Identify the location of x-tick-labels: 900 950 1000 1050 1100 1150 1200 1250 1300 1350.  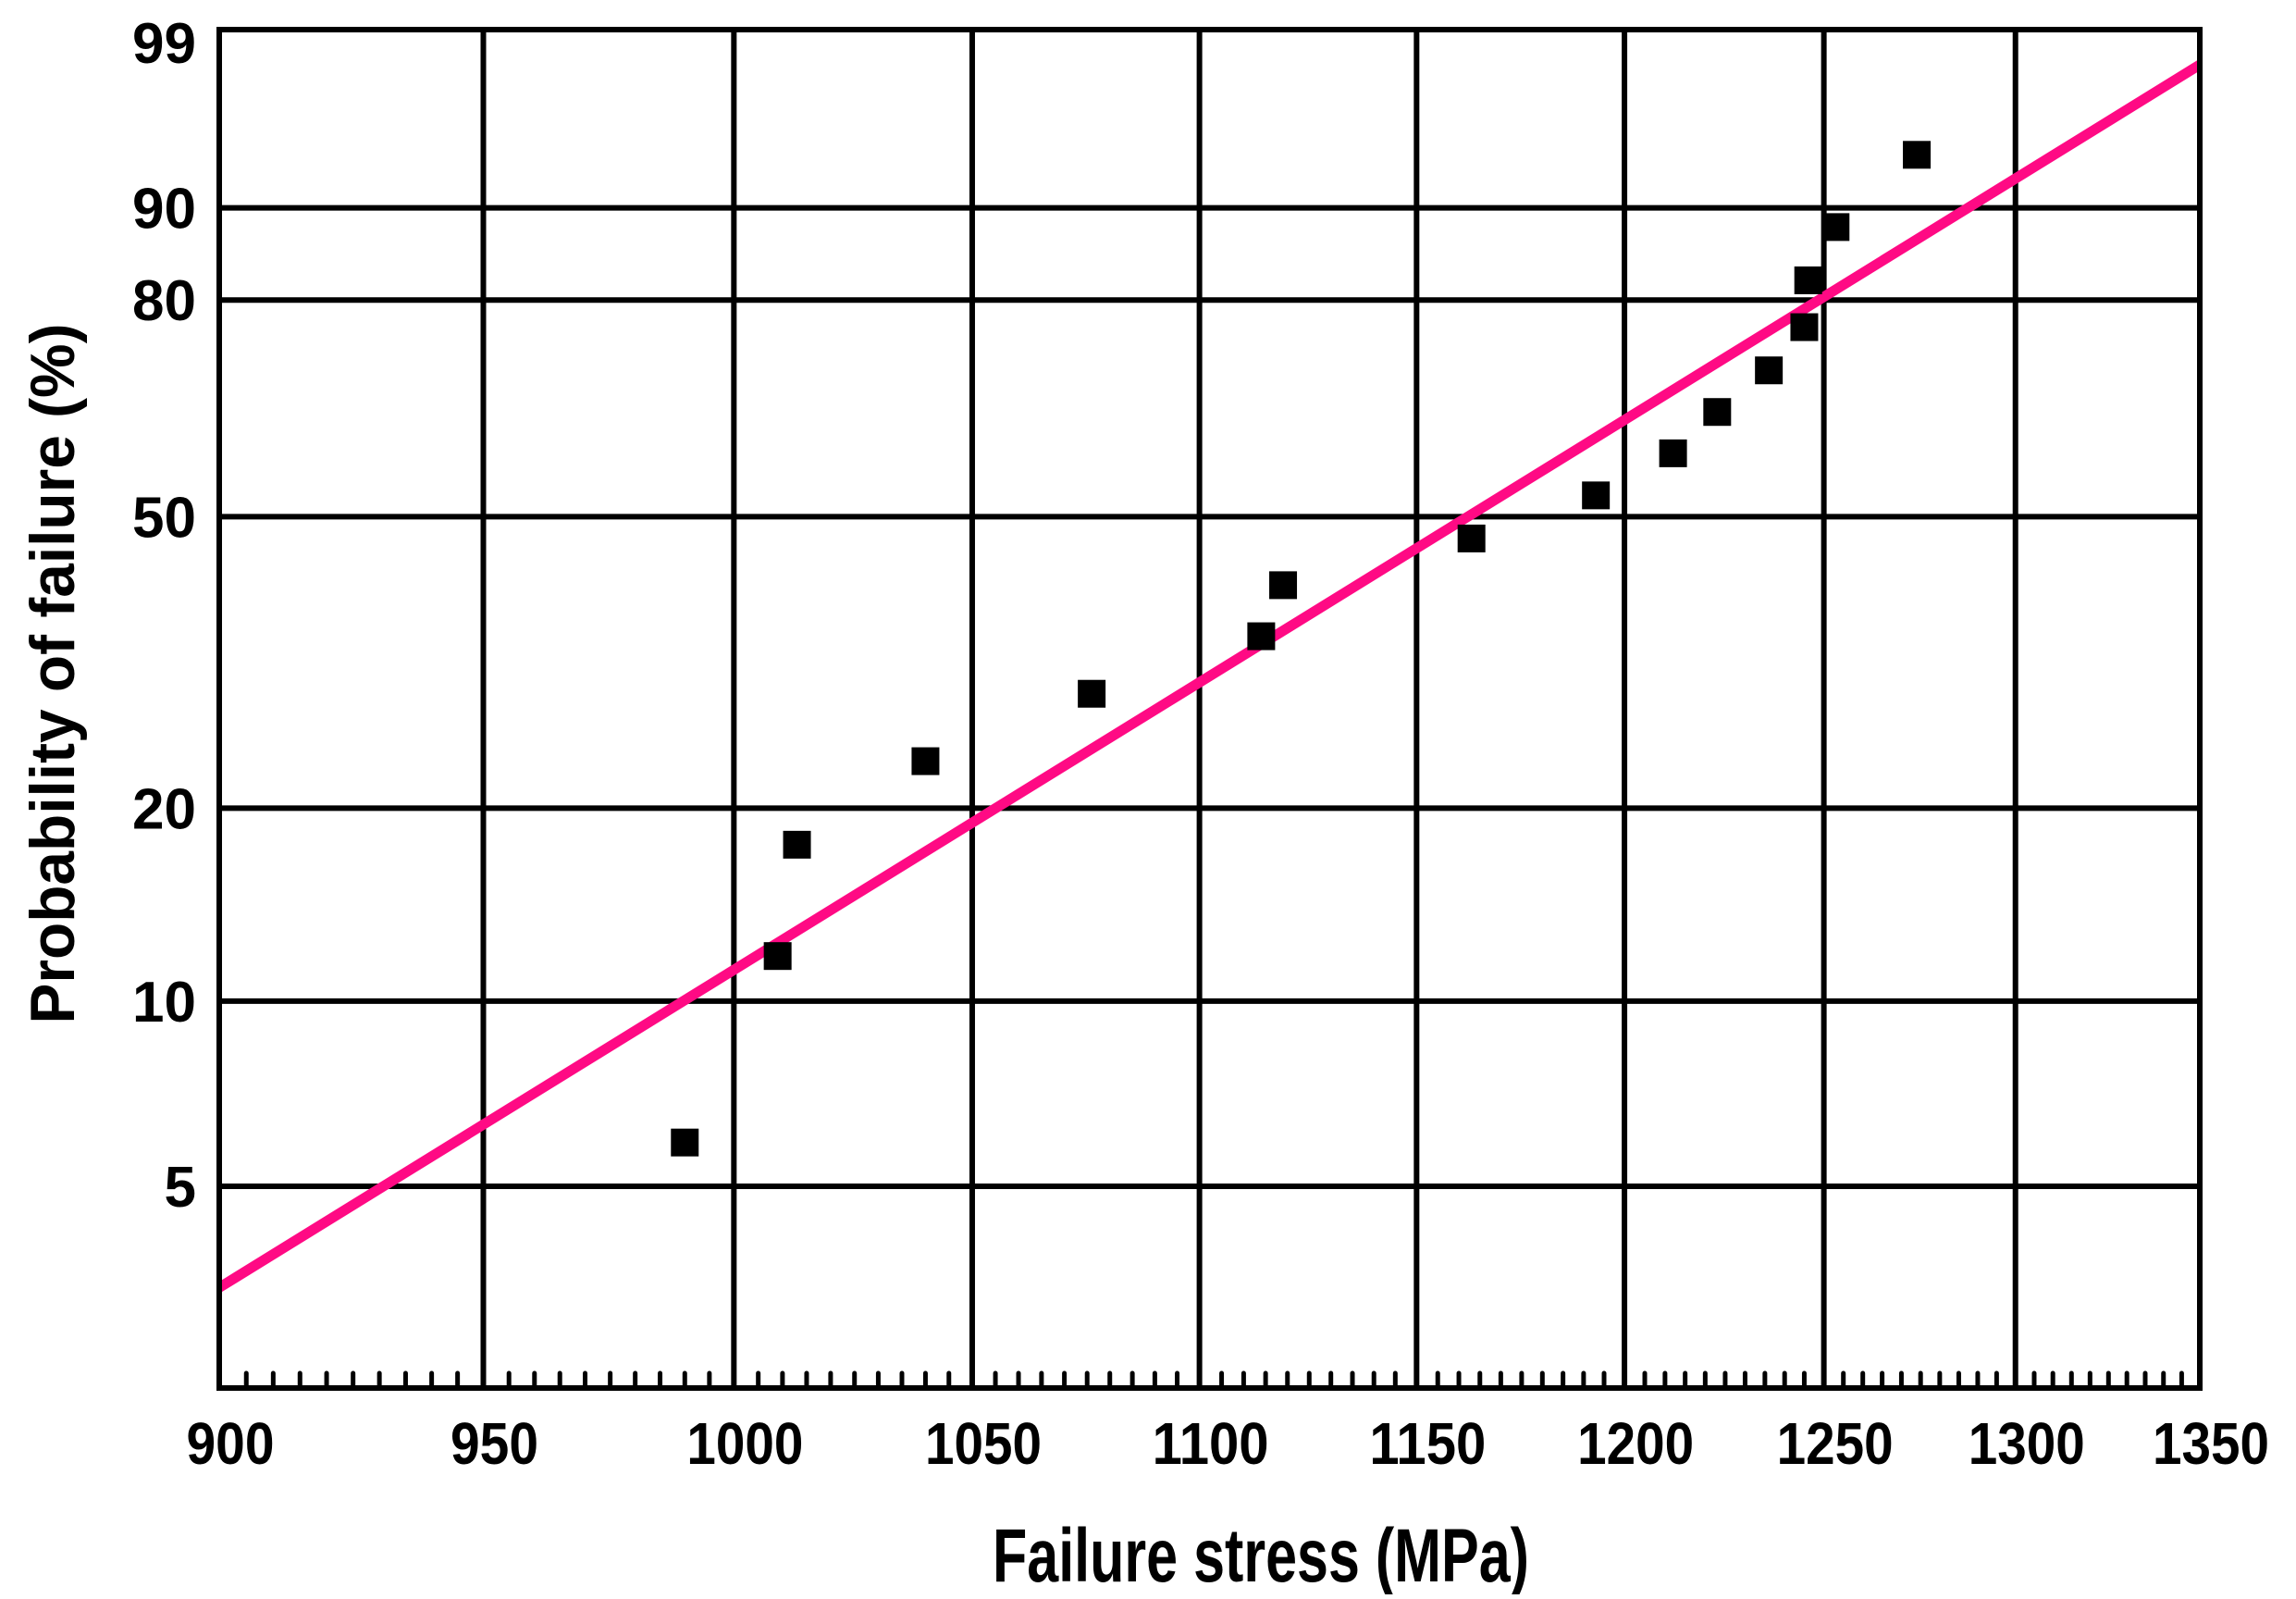
(1228, 1443).